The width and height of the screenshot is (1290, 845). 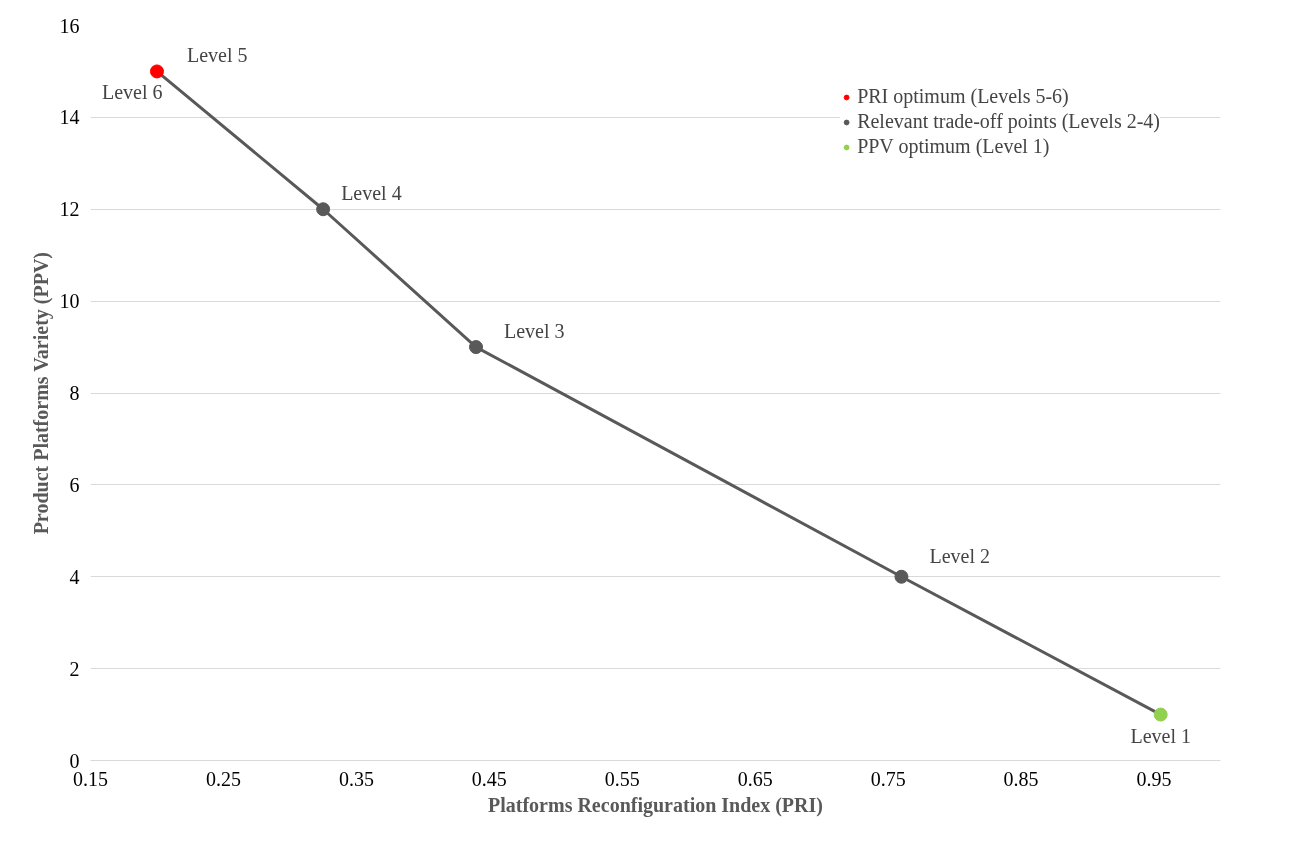 I want to click on x-tick-label: 0.75, so click(x=888, y=778).